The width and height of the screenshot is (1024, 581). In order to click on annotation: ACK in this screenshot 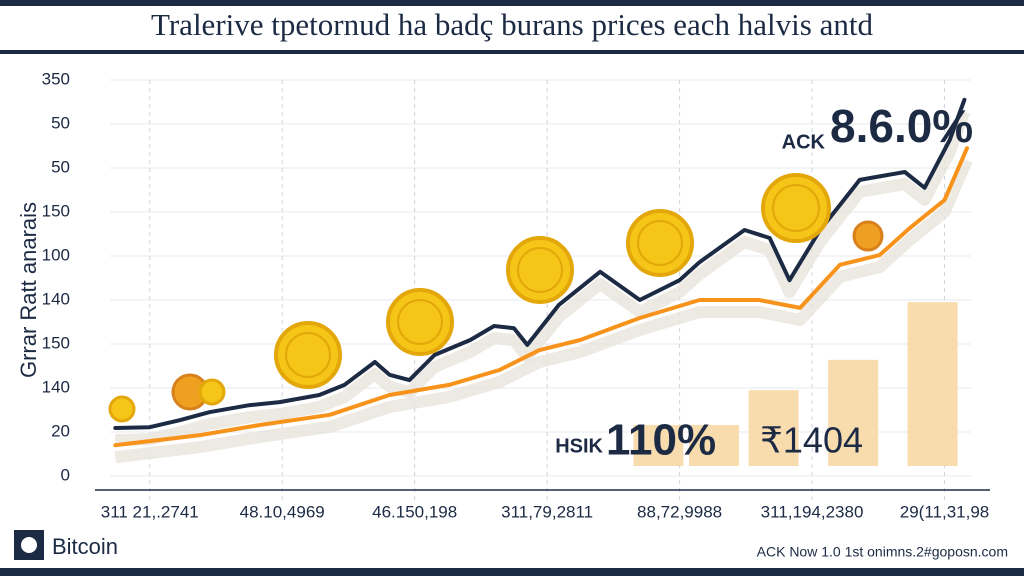, I will do `click(804, 142)`.